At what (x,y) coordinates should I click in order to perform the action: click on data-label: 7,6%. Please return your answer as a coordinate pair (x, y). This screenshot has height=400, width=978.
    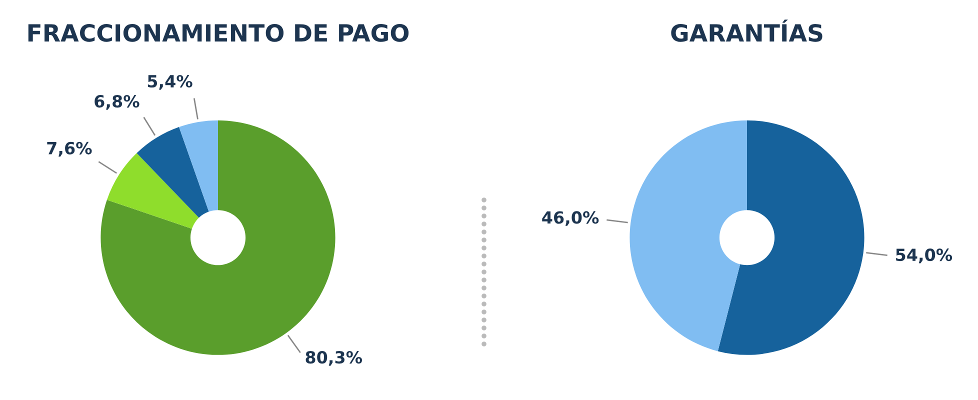
    Looking at the image, I should click on (69, 149).